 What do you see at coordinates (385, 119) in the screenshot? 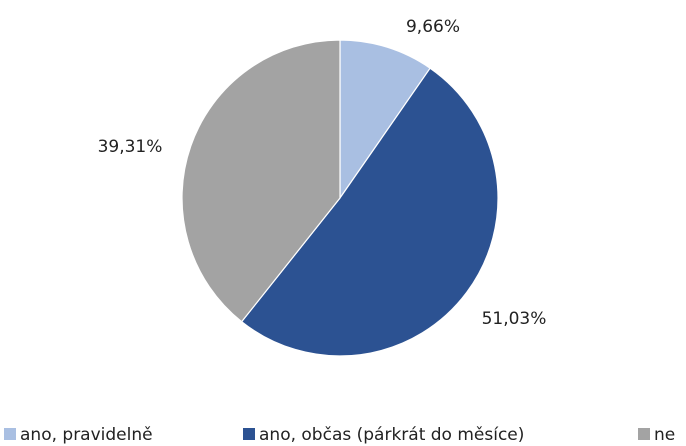
I see `pie-slice-ano-pravidelne` at bounding box center [385, 119].